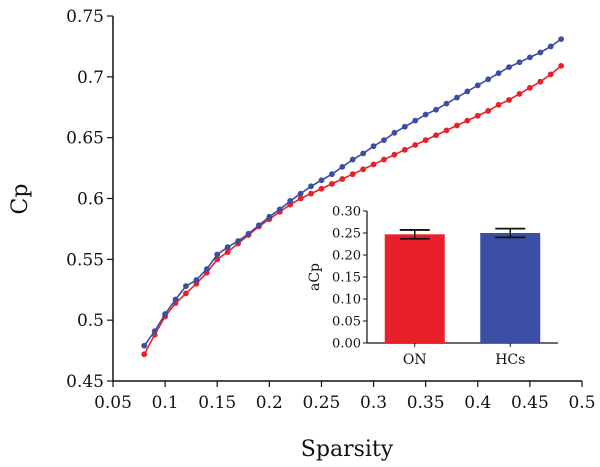 This screenshot has height=467, width=600. I want to click on inset-y-tick-label: 0.30, so click(346, 212).